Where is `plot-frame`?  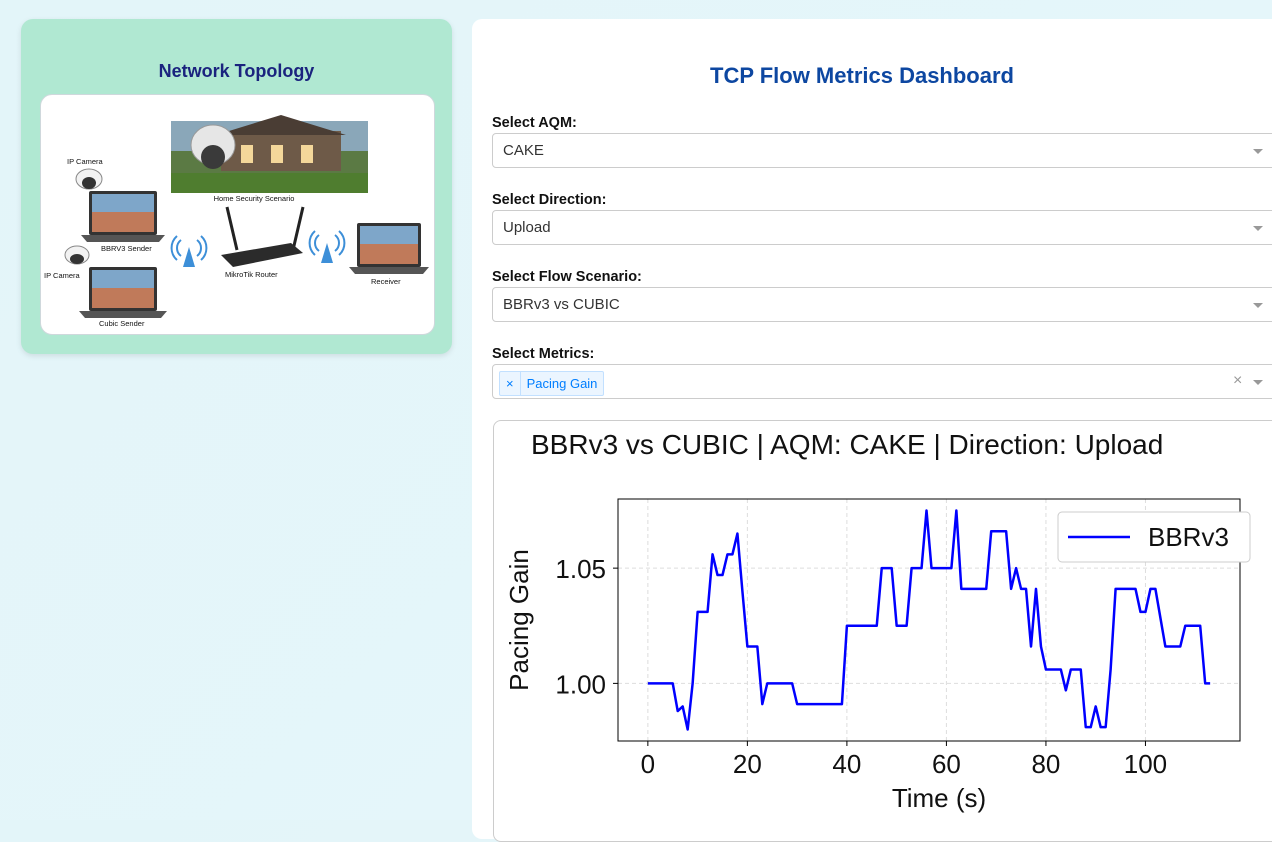 plot-frame is located at coordinates (929, 620).